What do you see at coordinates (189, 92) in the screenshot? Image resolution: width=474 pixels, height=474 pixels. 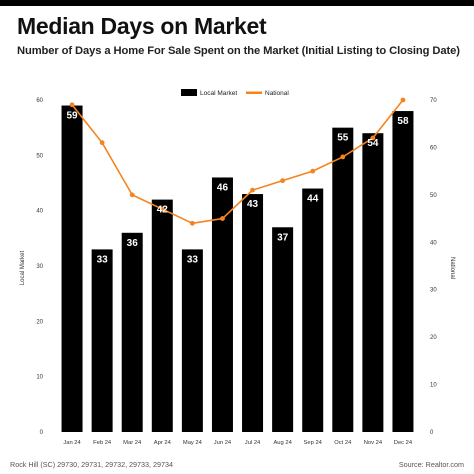 I see `legend-swatch-local-market` at bounding box center [189, 92].